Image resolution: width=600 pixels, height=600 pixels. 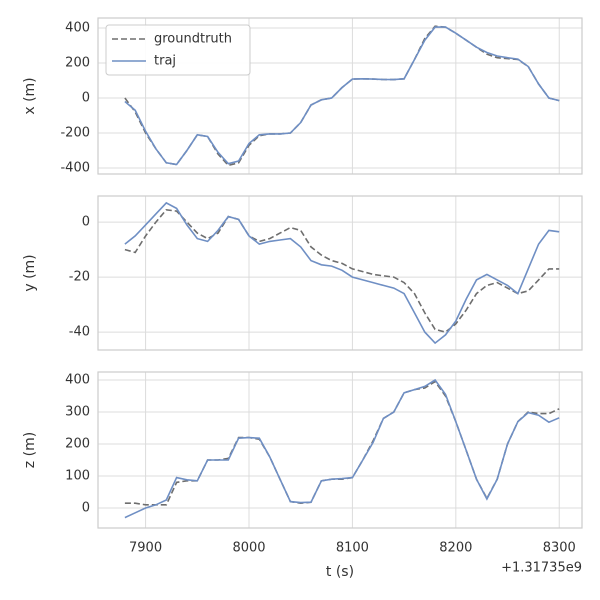 I want to click on y-tick-label: 100, so click(x=77, y=476).